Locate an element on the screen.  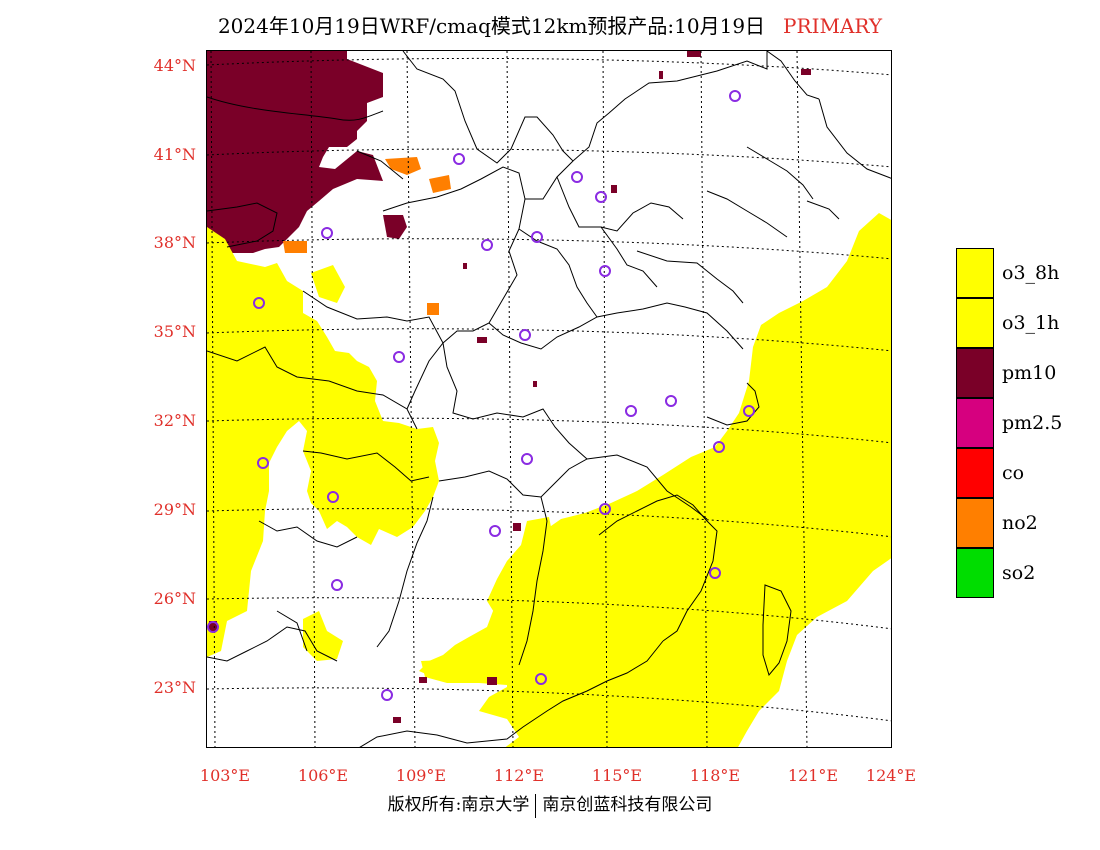
lon-label: 112°E is located at coordinates (519, 775).